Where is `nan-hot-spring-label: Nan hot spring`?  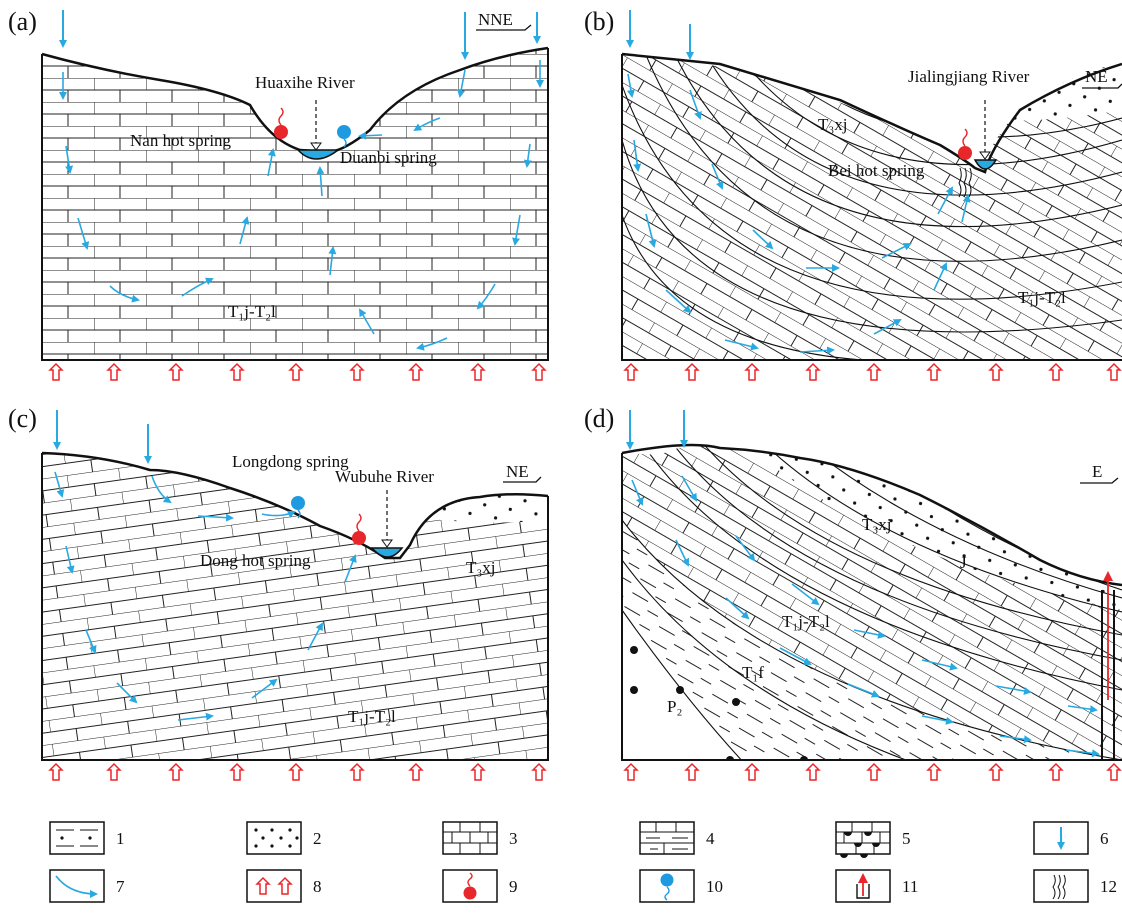
nan-hot-spring-label: Nan hot spring is located at coordinates (181, 140).